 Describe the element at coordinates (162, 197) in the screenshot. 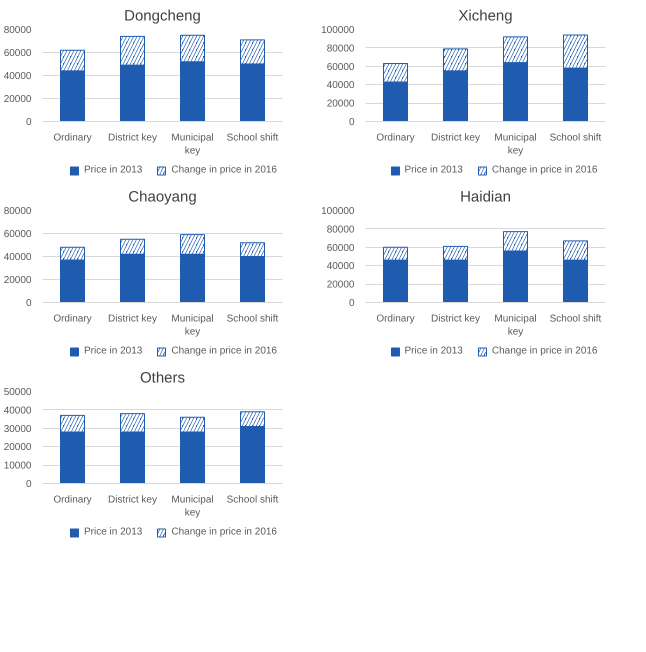

I see `chart-title: Chaoyang` at that location.